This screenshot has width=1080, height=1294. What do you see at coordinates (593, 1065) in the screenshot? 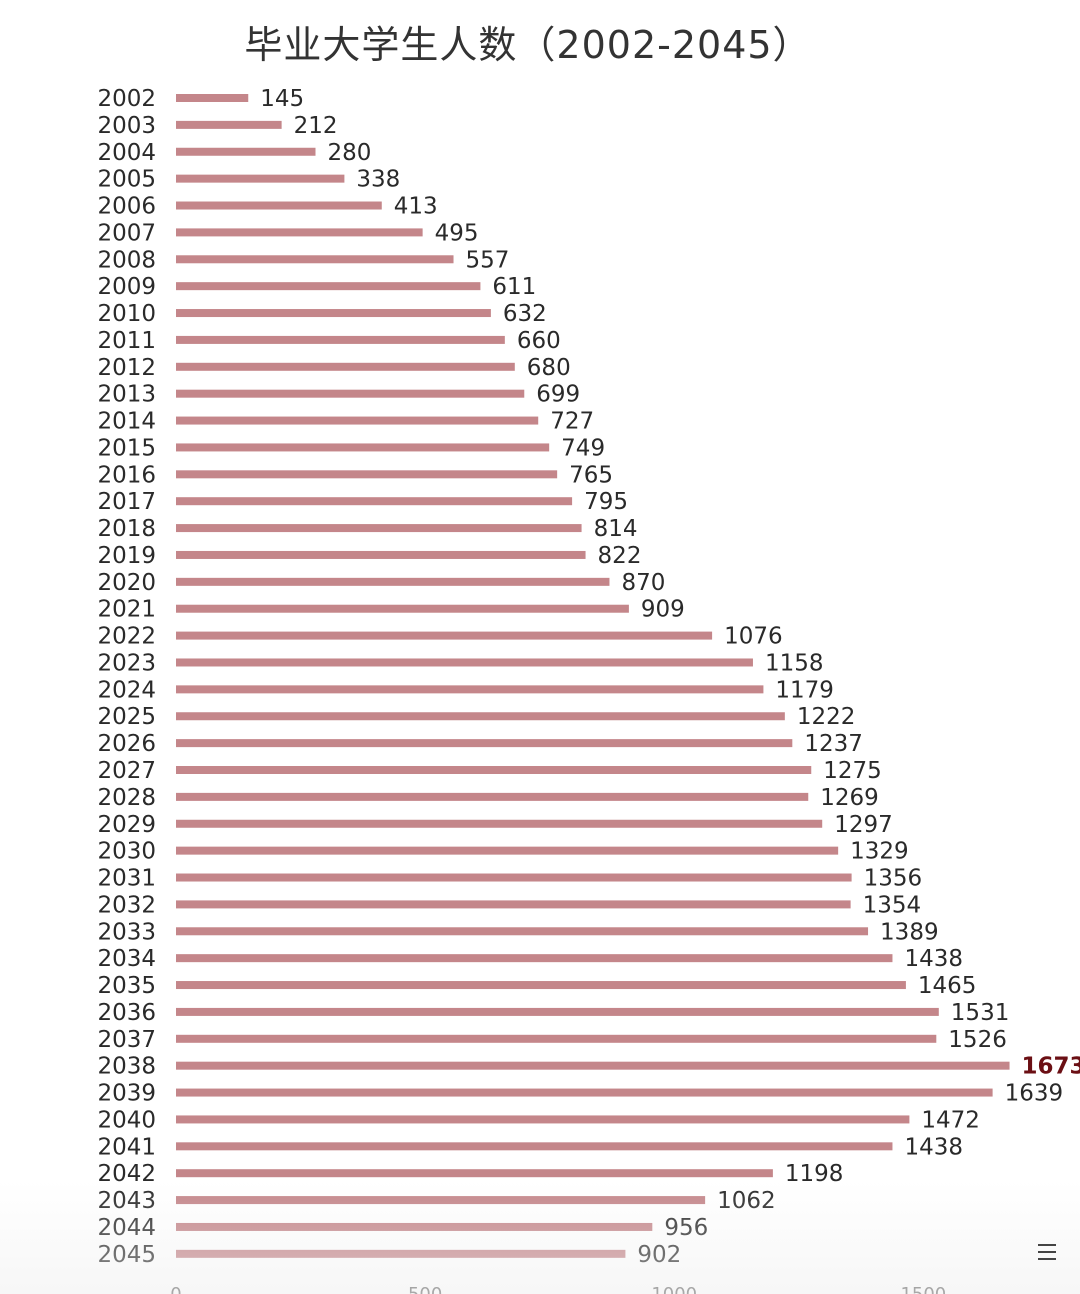
I see `bar-2038` at bounding box center [593, 1065].